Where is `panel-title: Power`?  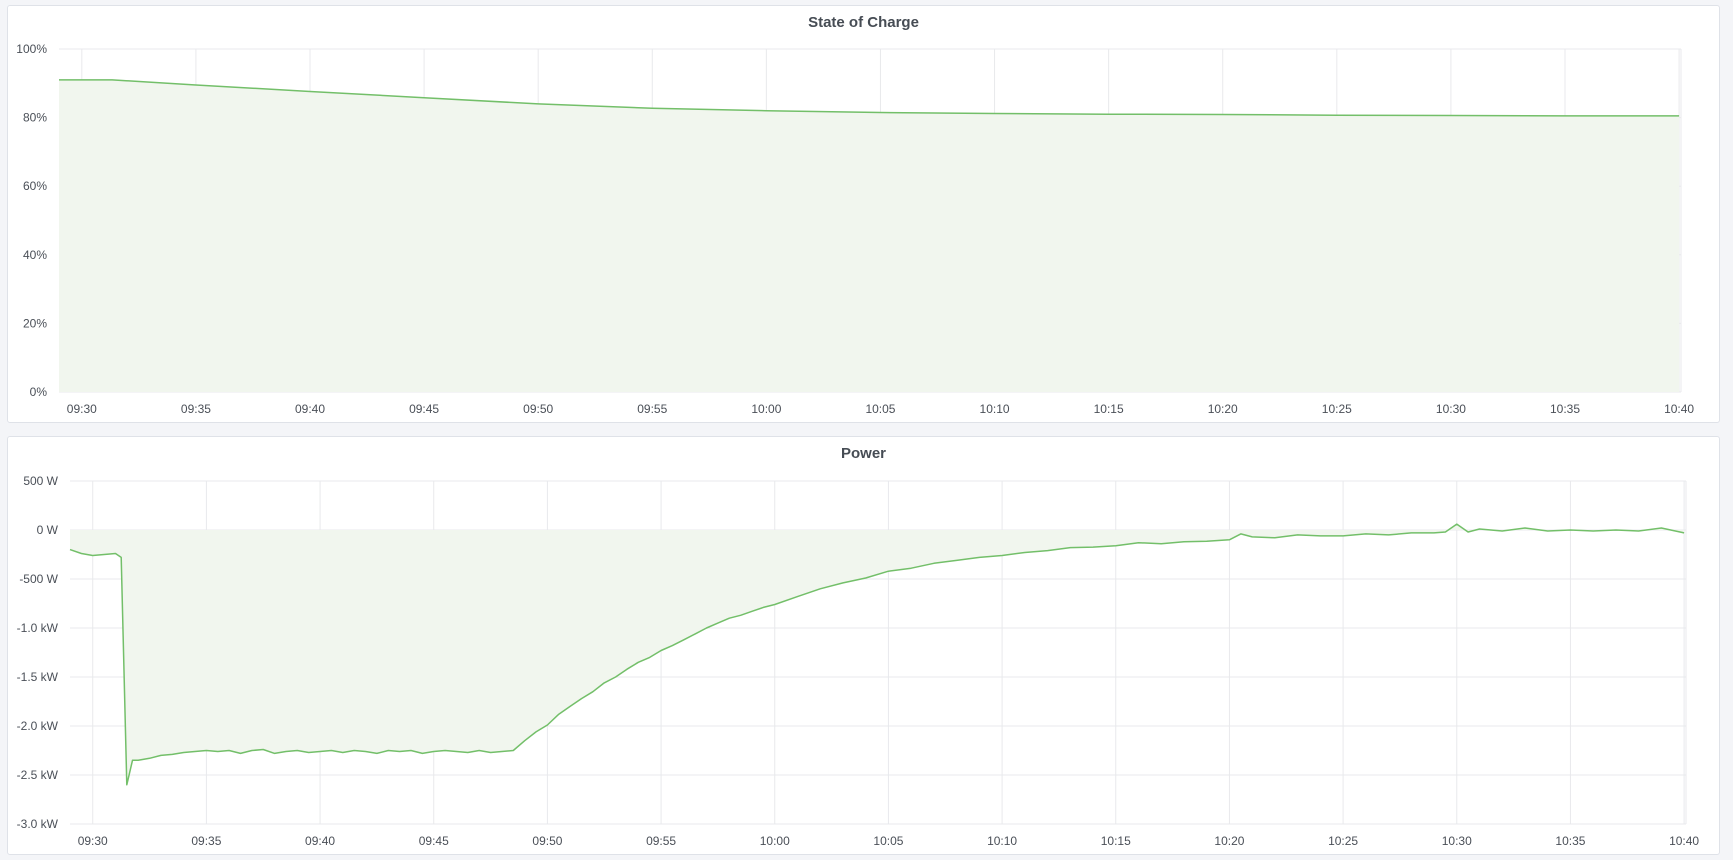 panel-title: Power is located at coordinates (863, 453).